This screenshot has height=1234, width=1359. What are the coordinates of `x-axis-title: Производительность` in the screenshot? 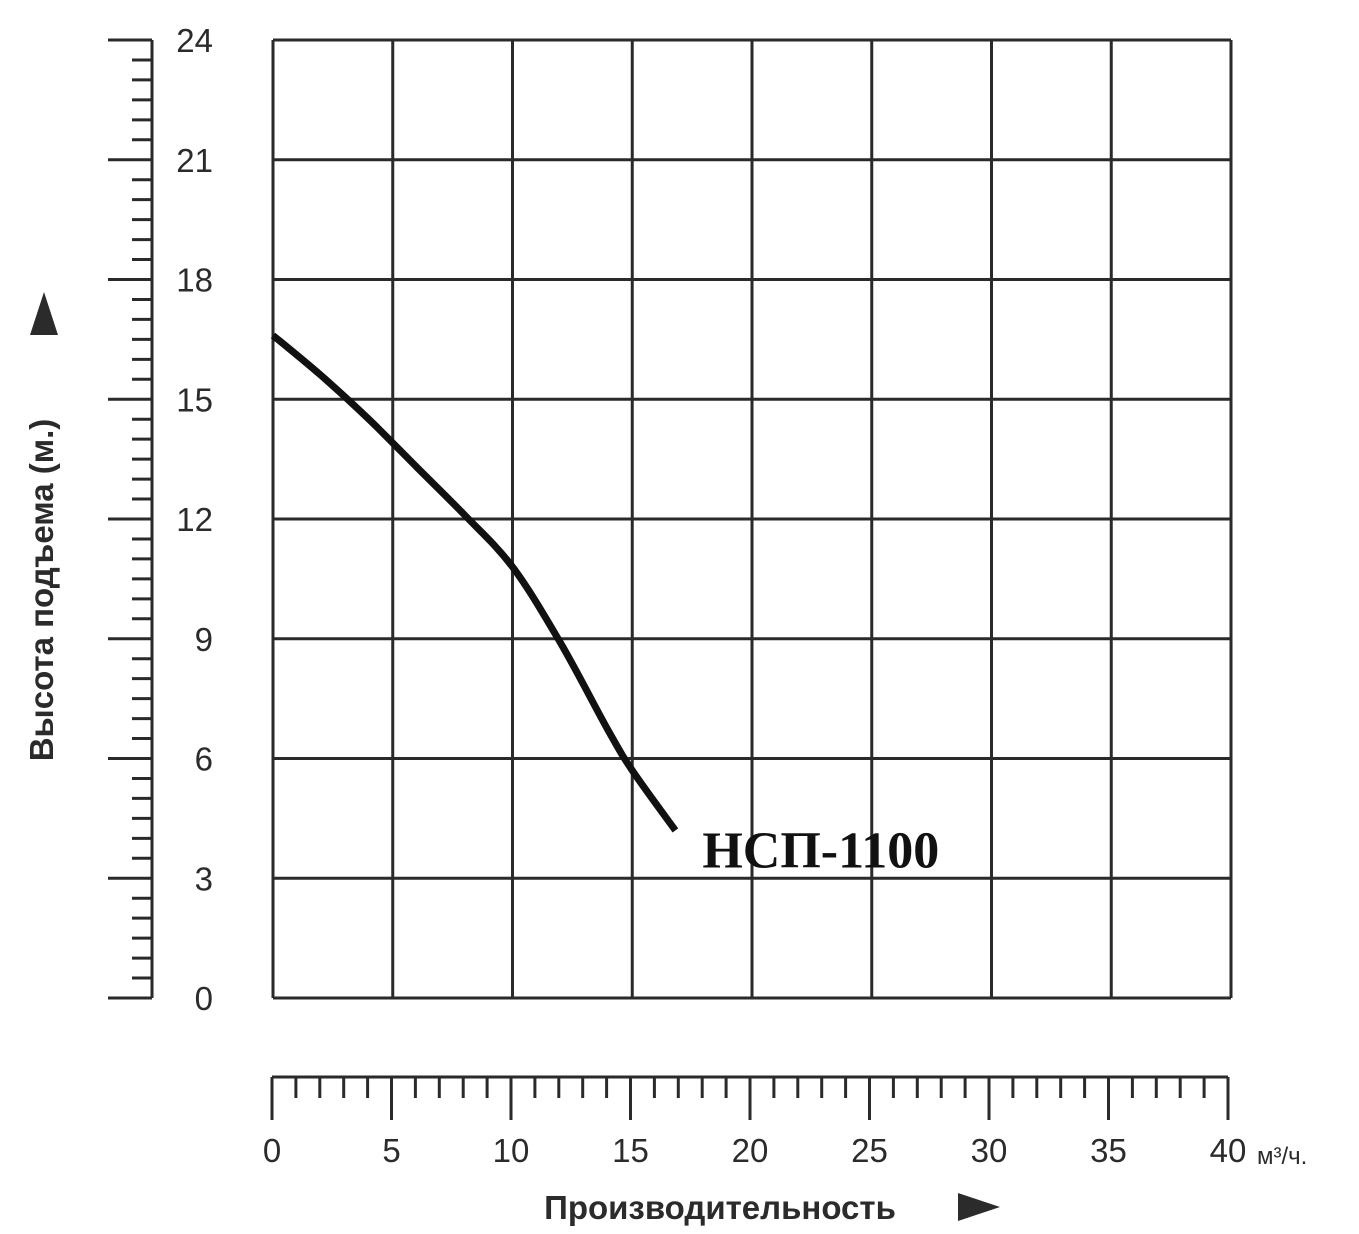 It's located at (720, 1207).